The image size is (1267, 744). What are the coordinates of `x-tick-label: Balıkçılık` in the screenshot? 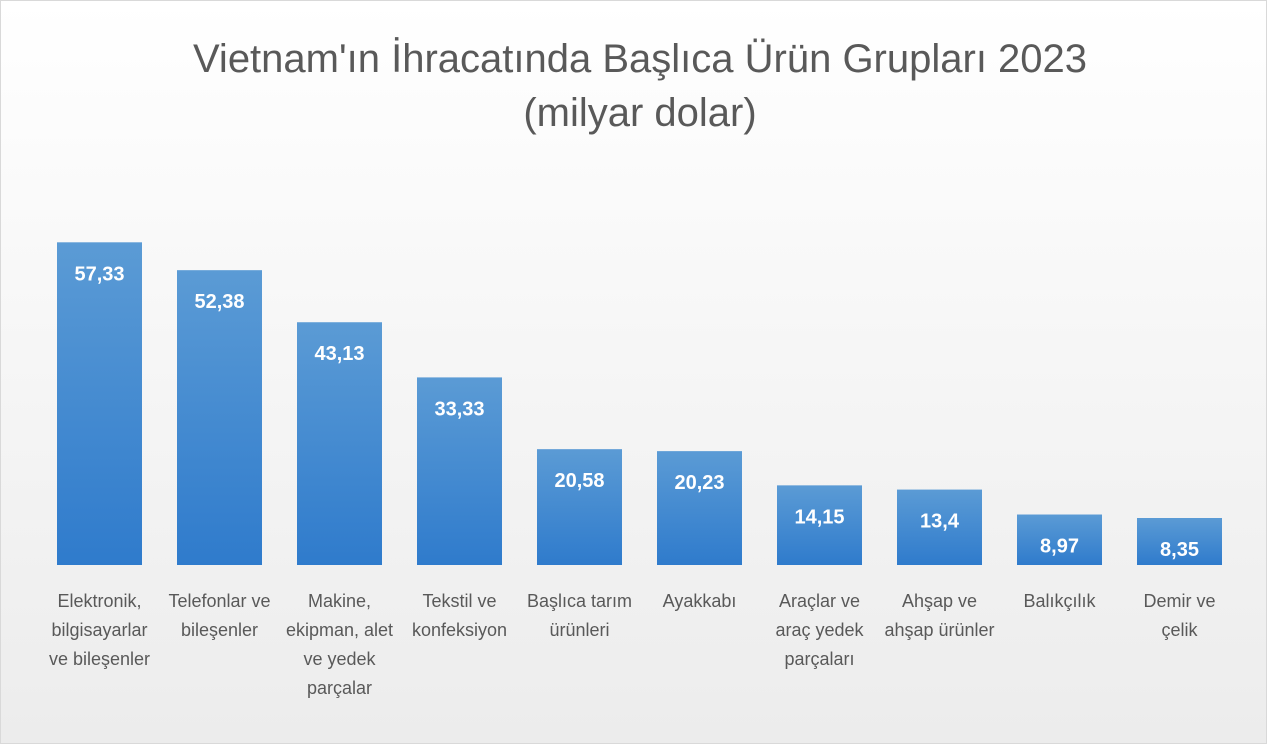 It's located at (1059, 601).